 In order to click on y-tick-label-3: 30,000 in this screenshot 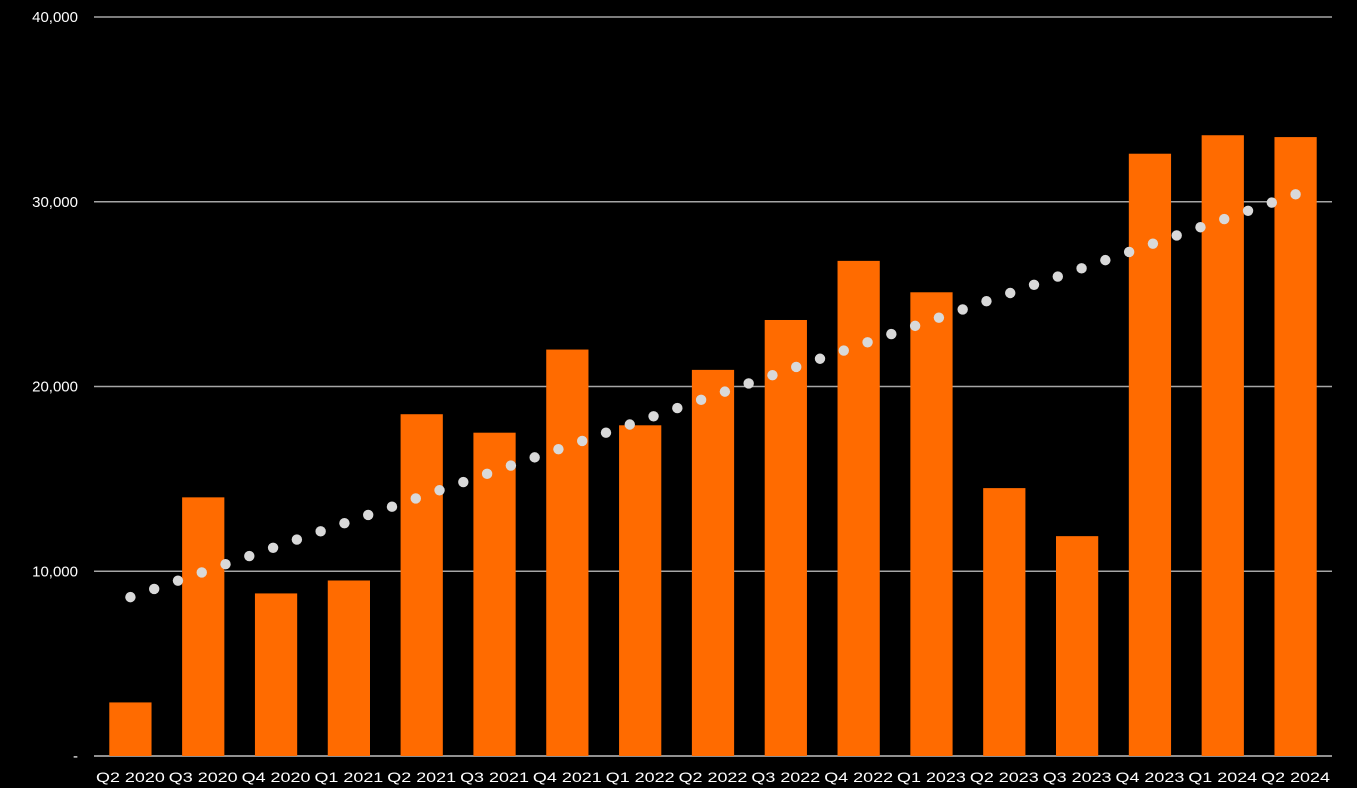, I will do `click(55, 202)`.